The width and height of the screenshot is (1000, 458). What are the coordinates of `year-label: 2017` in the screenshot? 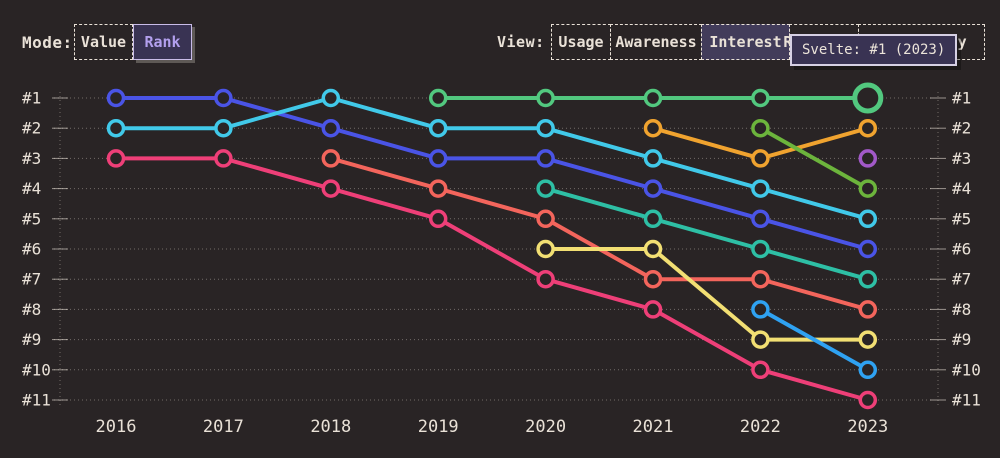 It's located at (223, 427).